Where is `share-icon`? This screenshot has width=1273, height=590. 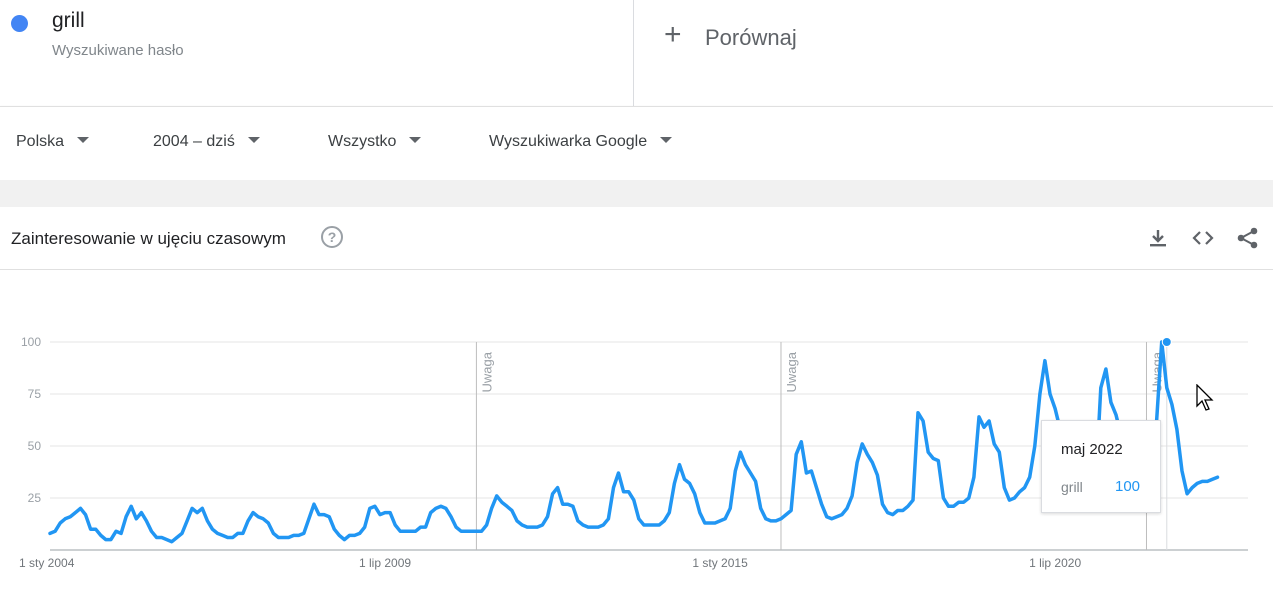 share-icon is located at coordinates (1248, 238).